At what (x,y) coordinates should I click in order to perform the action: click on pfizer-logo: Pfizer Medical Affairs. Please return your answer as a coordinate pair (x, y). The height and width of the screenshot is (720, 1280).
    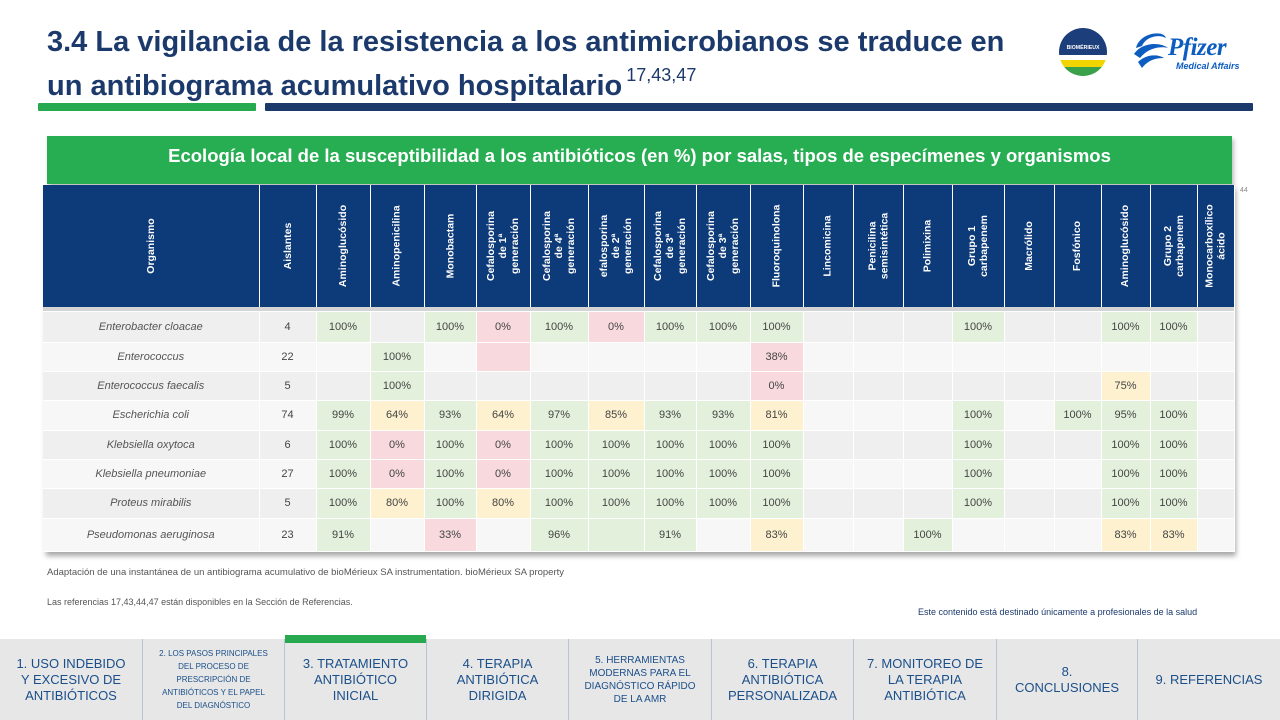
    Looking at the image, I should click on (1185, 49).